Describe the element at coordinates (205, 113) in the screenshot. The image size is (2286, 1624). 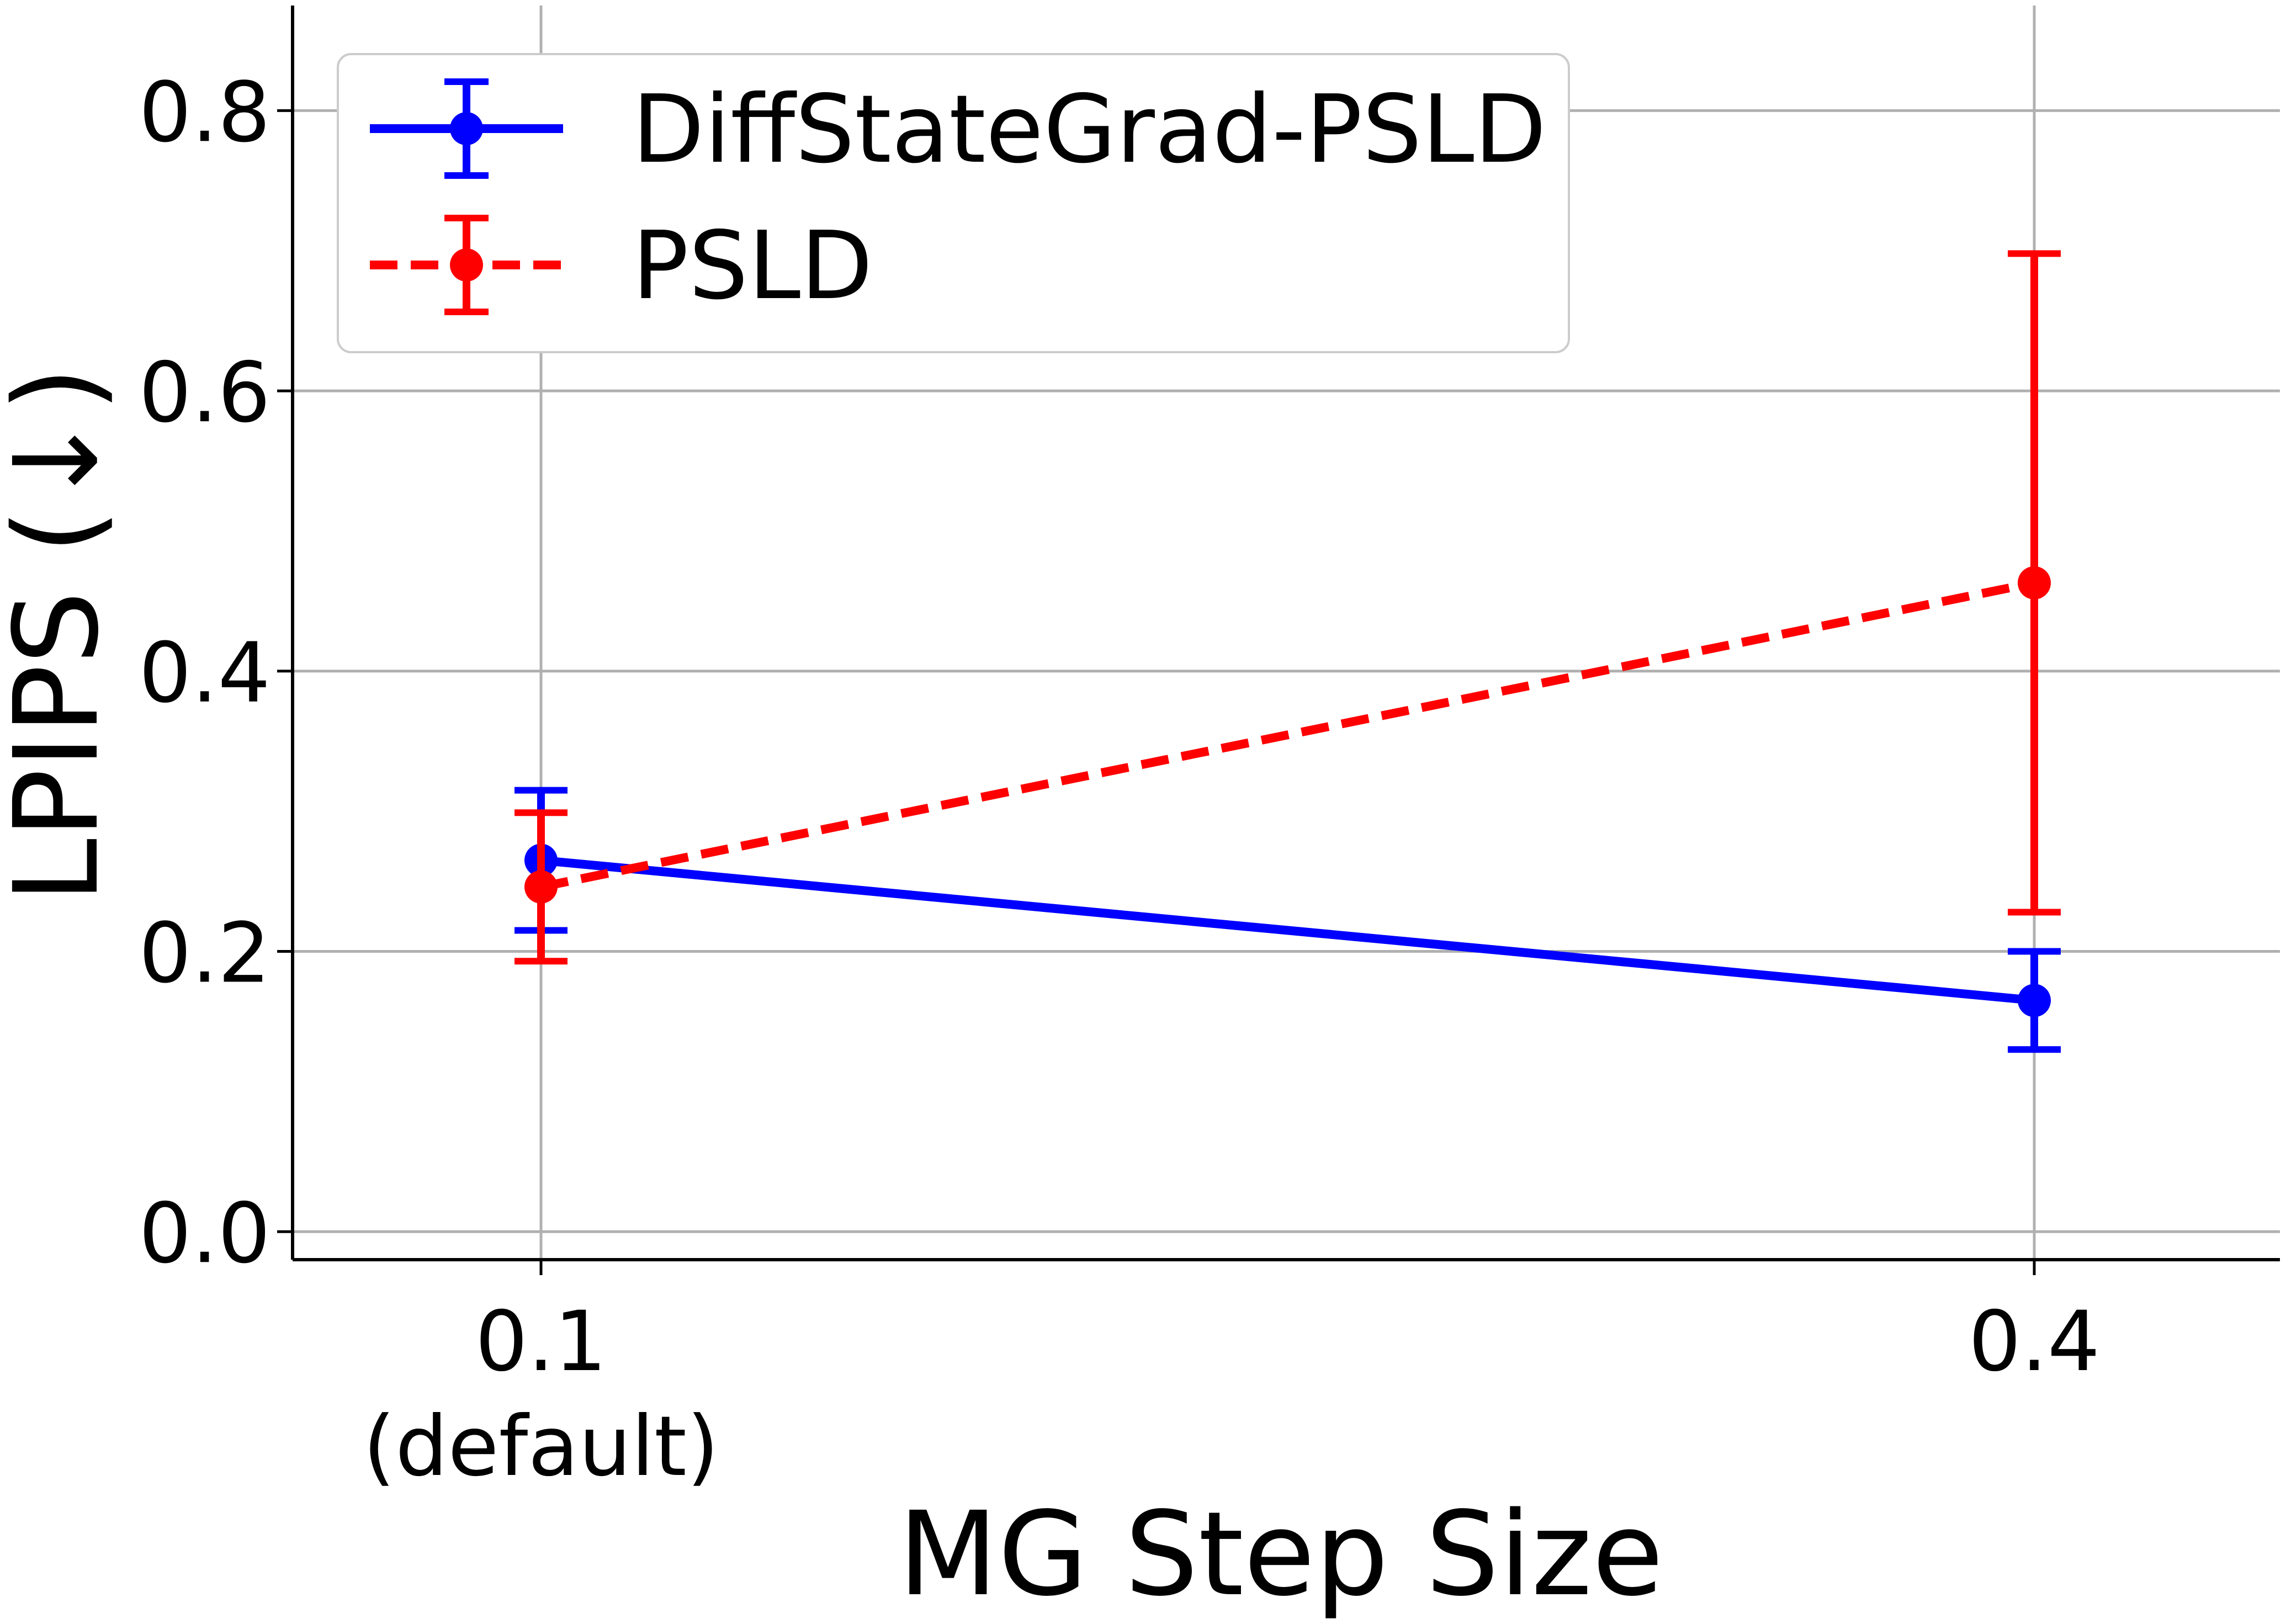
I see `y-tick-label: 0.8` at that location.